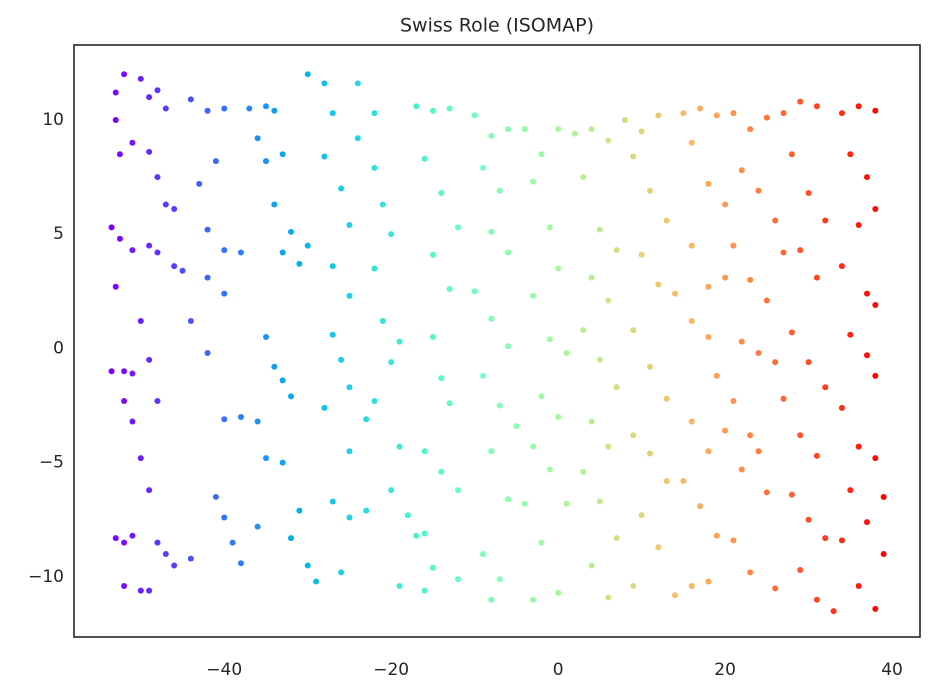  Describe the element at coordinates (58, 234) in the screenshot. I see `y-tick-label: 5` at that location.